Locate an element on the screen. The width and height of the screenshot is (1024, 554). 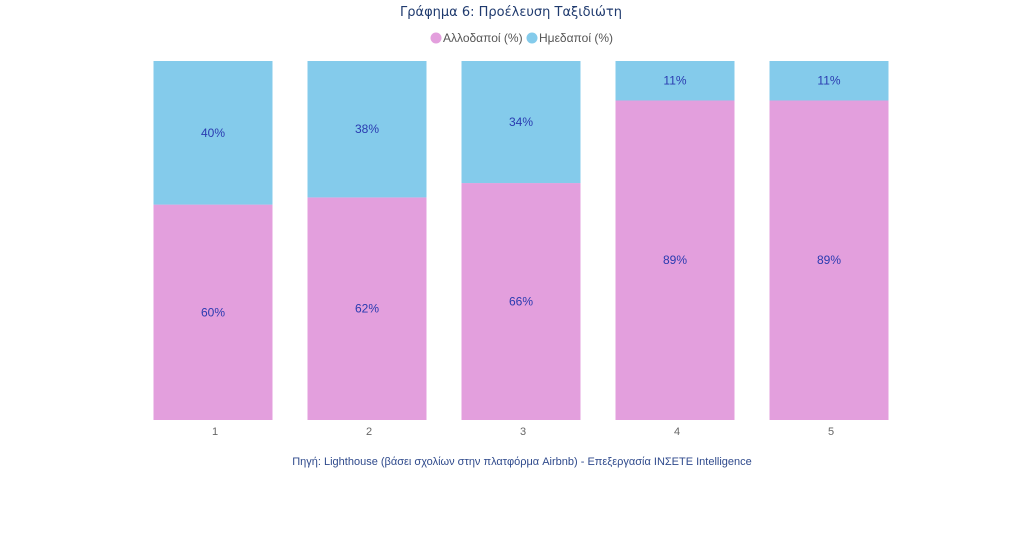
legend-label-domestic: Ημεδαποί (%) is located at coordinates (576, 38).